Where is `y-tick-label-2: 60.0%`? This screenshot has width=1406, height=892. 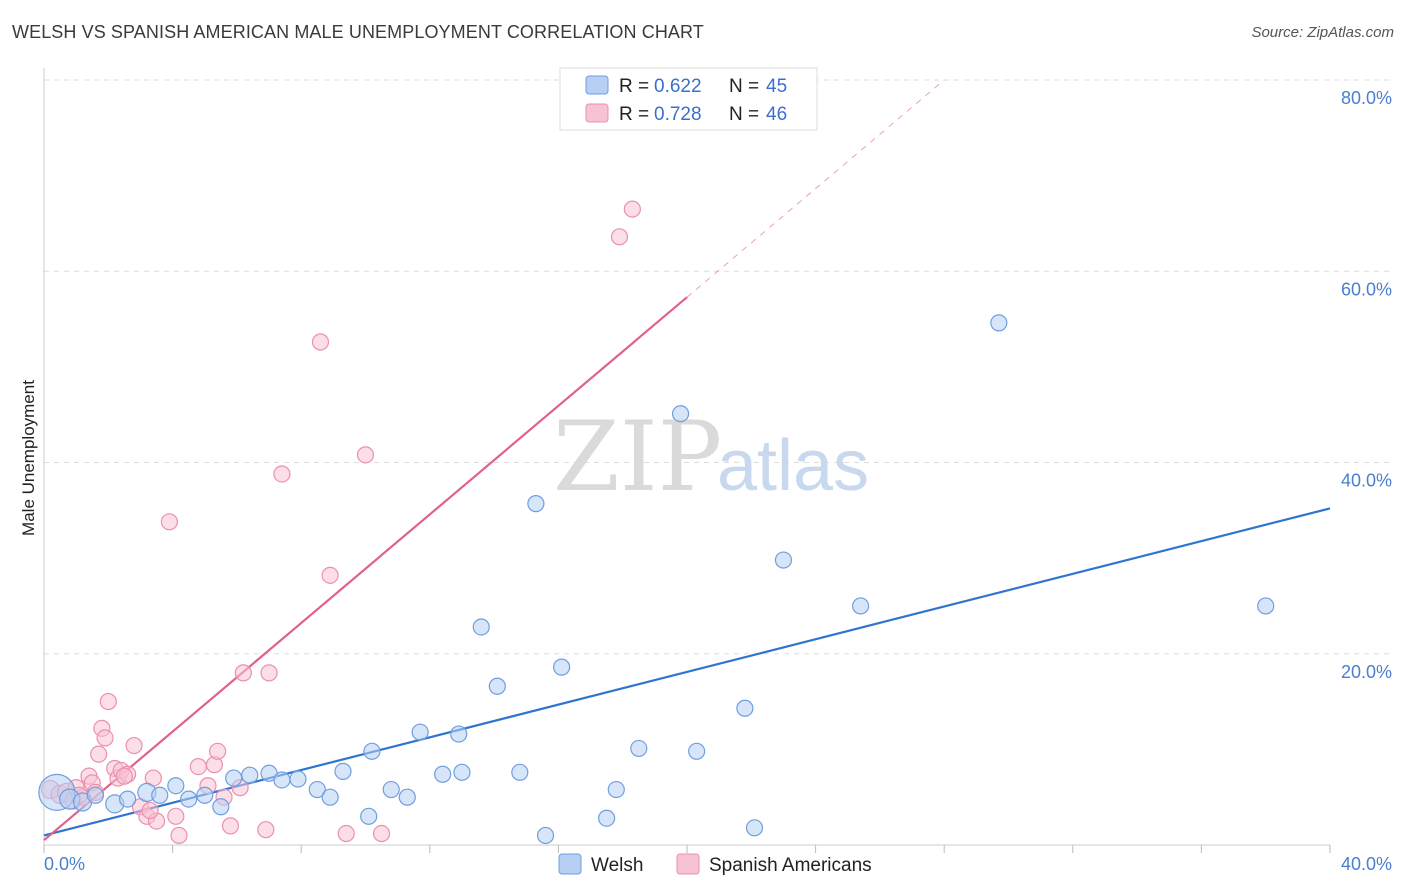
y-tick-label-2: 60.0% is located at coordinates (1366, 289).